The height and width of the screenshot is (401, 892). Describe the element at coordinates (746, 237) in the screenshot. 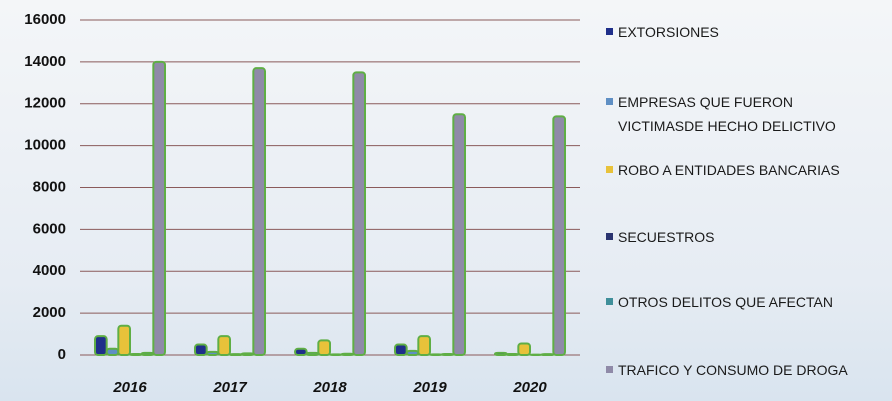

I see `legend-item: SECUESTROS` at that location.